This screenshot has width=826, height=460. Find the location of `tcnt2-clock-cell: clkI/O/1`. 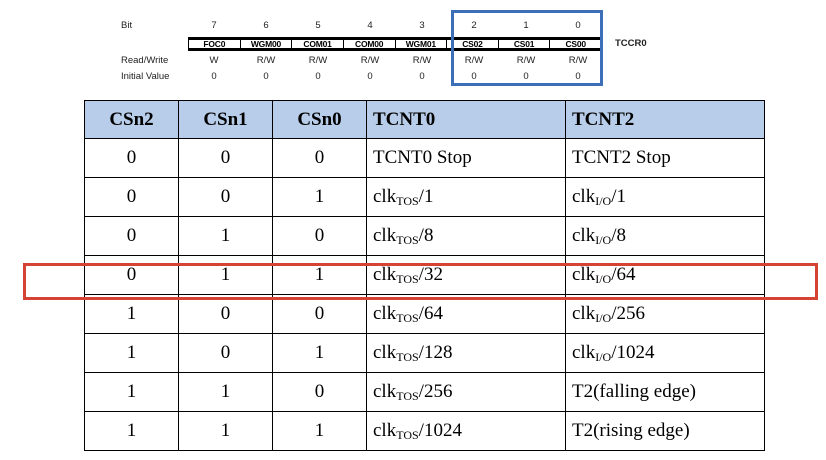

tcnt2-clock-cell: clkI/O/1 is located at coordinates (665, 197).